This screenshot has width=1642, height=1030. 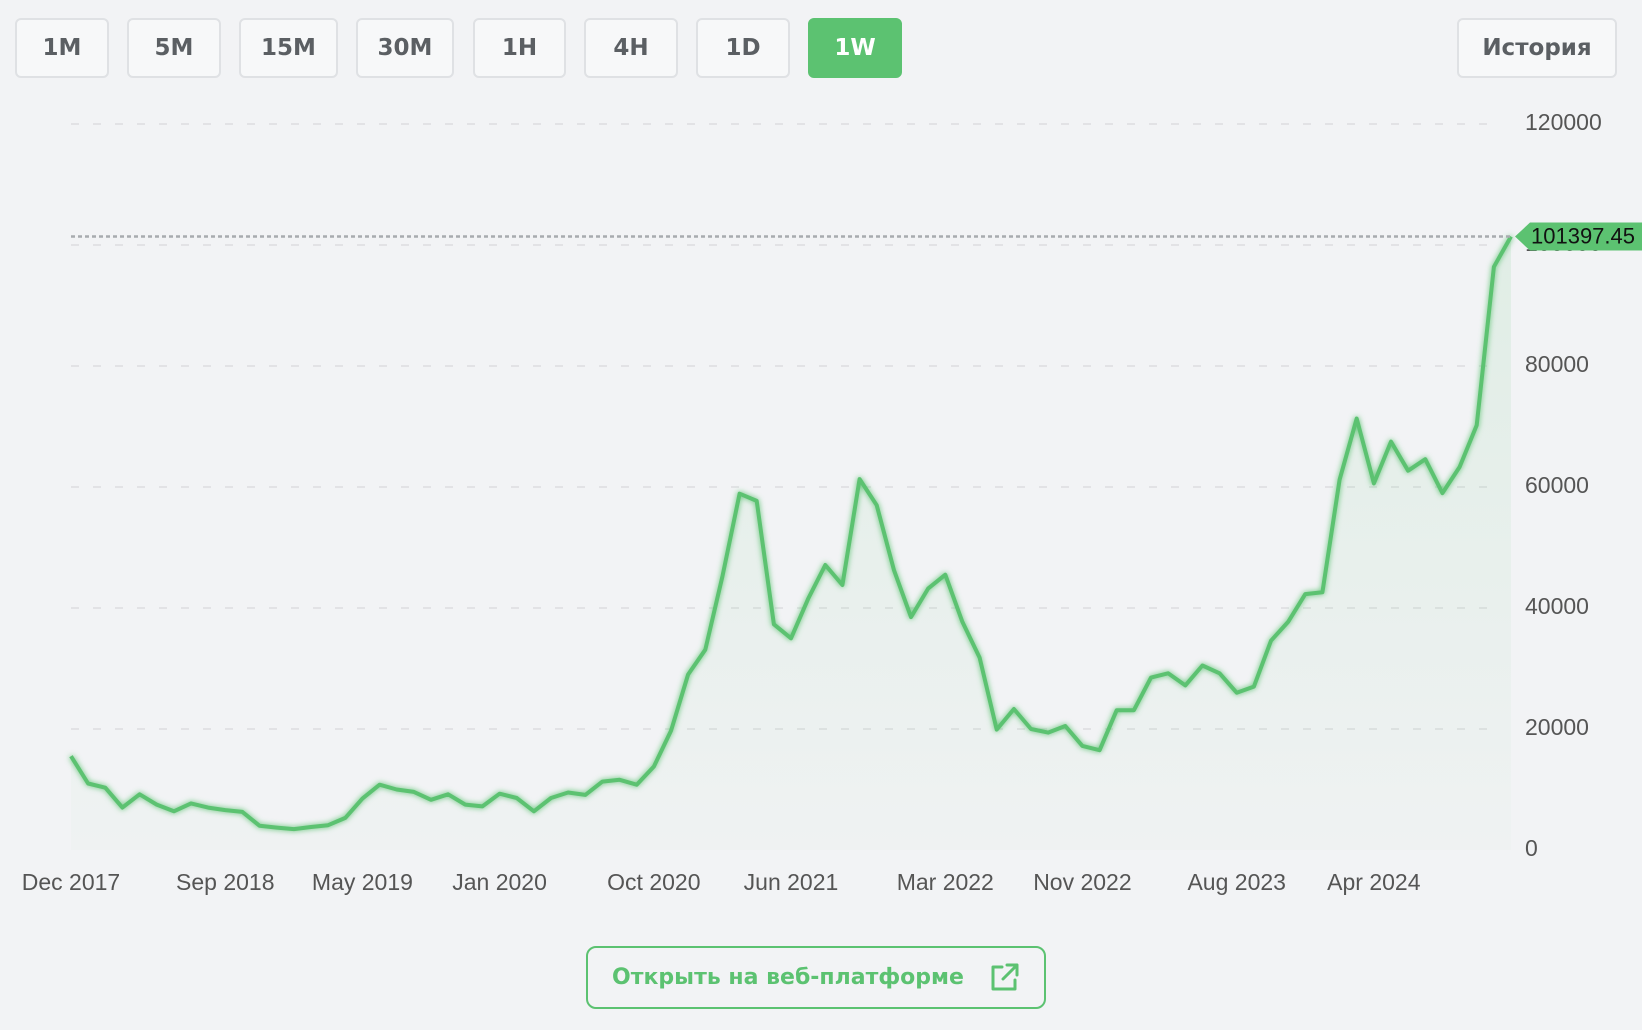 What do you see at coordinates (1557, 727) in the screenshot?
I see `y-tick-label: 20000` at bounding box center [1557, 727].